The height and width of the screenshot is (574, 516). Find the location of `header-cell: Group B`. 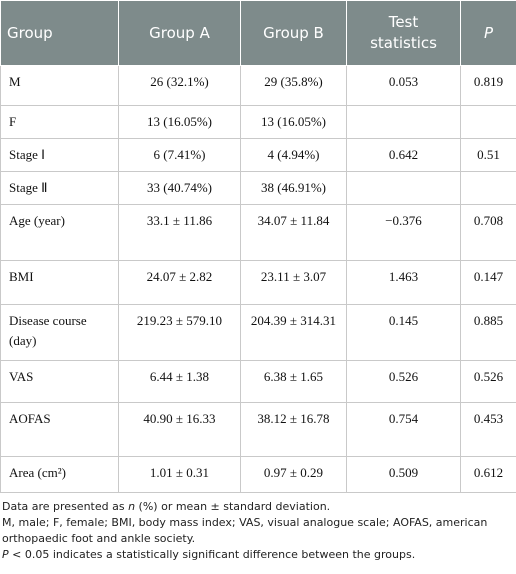

header-cell: Group B is located at coordinates (293, 33).